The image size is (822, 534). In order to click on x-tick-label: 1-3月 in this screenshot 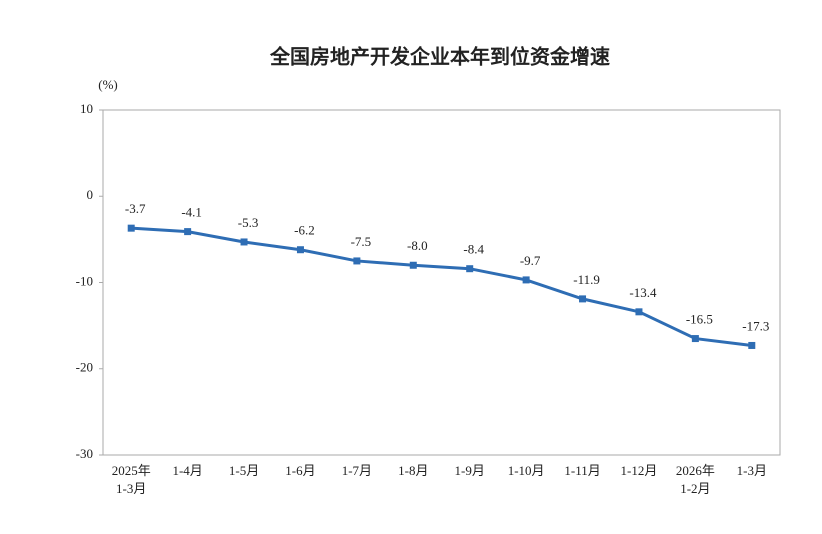, I will do `click(752, 470)`.